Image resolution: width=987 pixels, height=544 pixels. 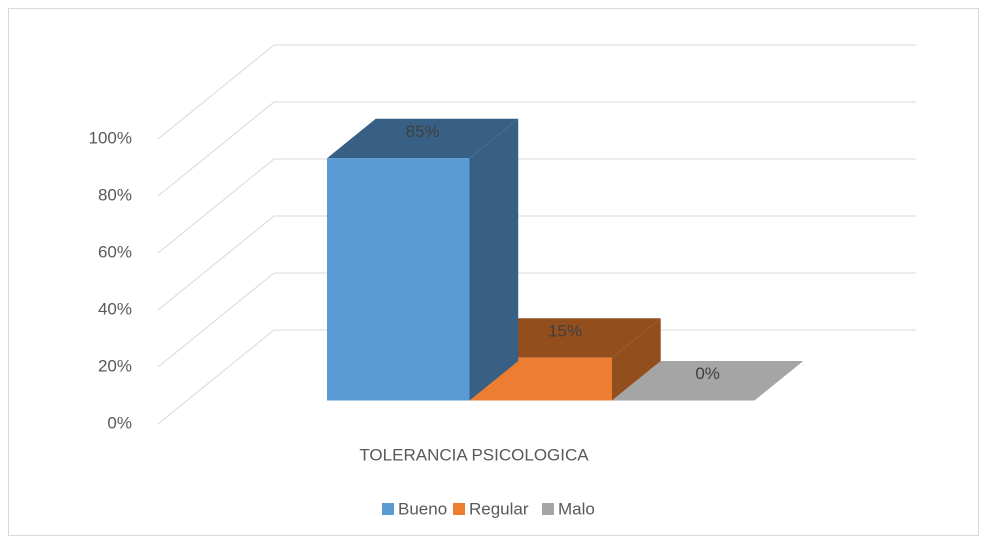 I want to click on y-tick-label: 0%, so click(x=119, y=422).